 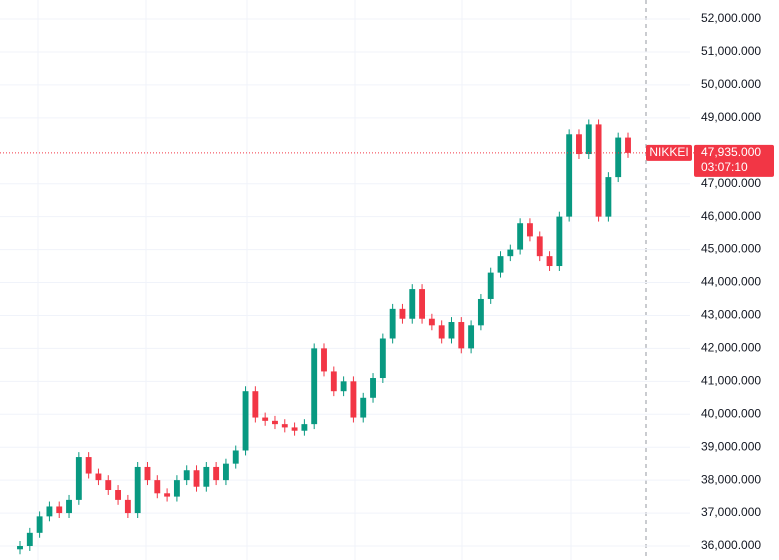 What do you see at coordinates (731, 315) in the screenshot?
I see `y-tick-label: 43,000.000` at bounding box center [731, 315].